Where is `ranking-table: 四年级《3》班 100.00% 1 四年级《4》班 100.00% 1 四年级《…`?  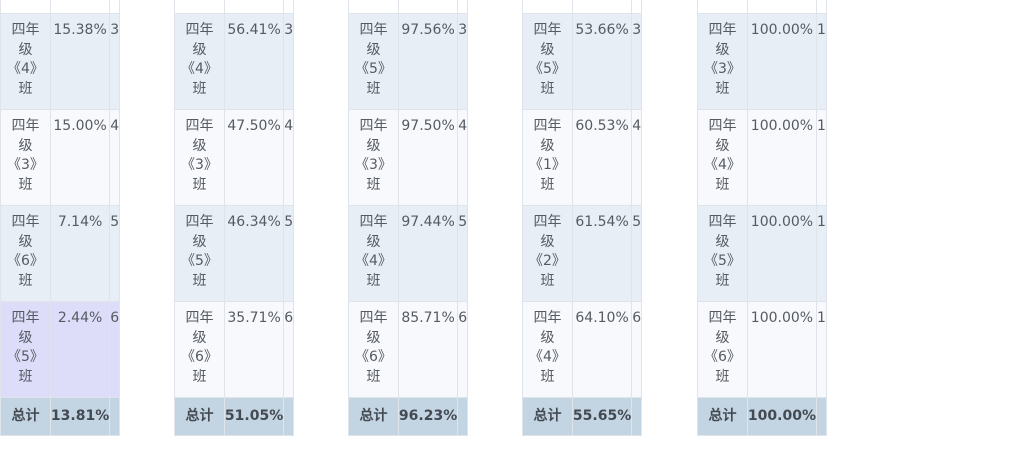 ranking-table: 四年级《3》班 100.00% 1 四年级《4》班 100.00% 1 四年级《… is located at coordinates (762, 218).